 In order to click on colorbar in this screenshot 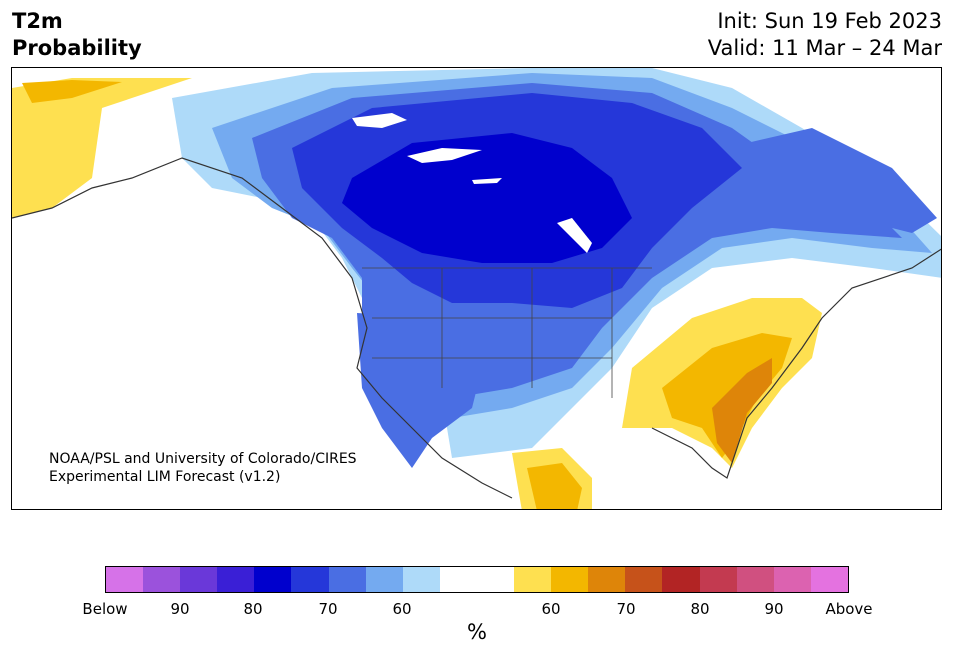, I will do `click(477, 579)`.